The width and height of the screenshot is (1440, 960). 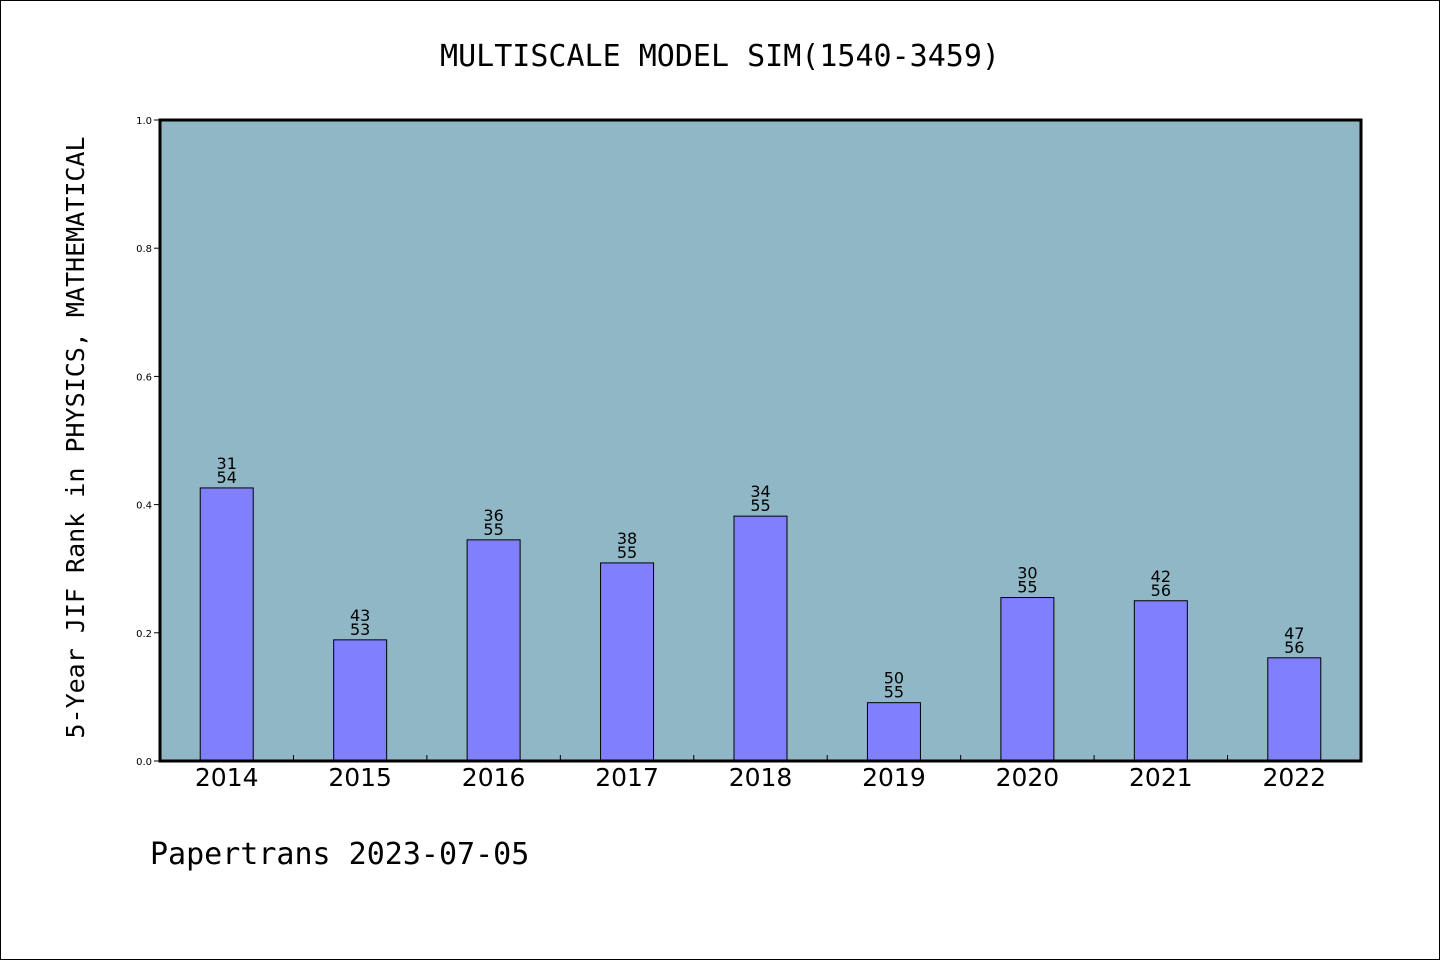 What do you see at coordinates (360, 629) in the screenshot?
I see `data-label-total: 53` at bounding box center [360, 629].